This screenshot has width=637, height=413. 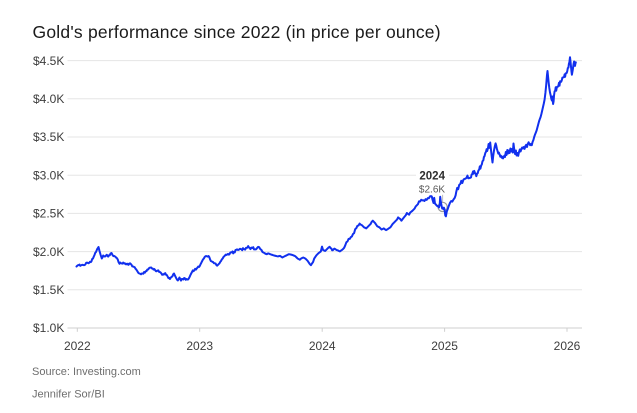 I want to click on svg-text: 2025, so click(x=444, y=346).